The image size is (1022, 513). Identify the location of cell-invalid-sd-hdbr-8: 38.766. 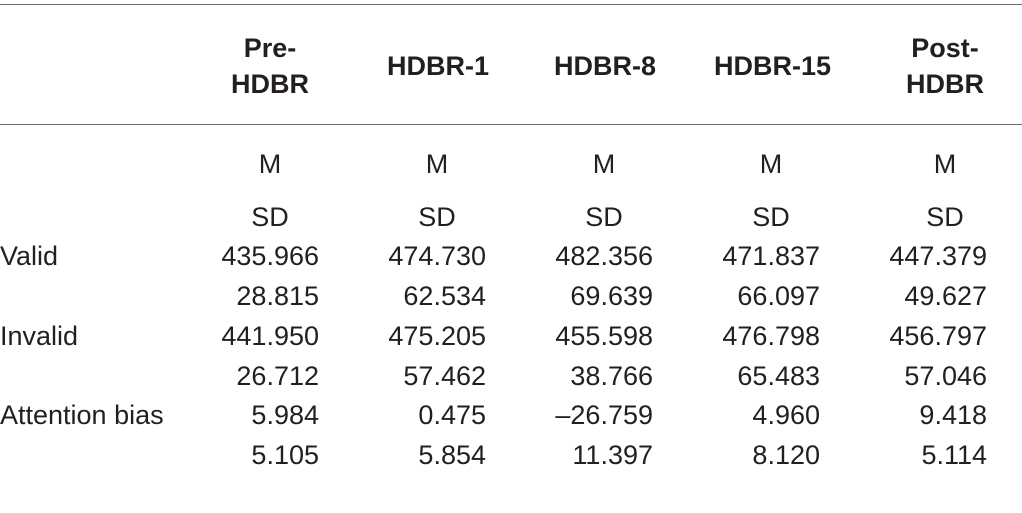
(611, 376).